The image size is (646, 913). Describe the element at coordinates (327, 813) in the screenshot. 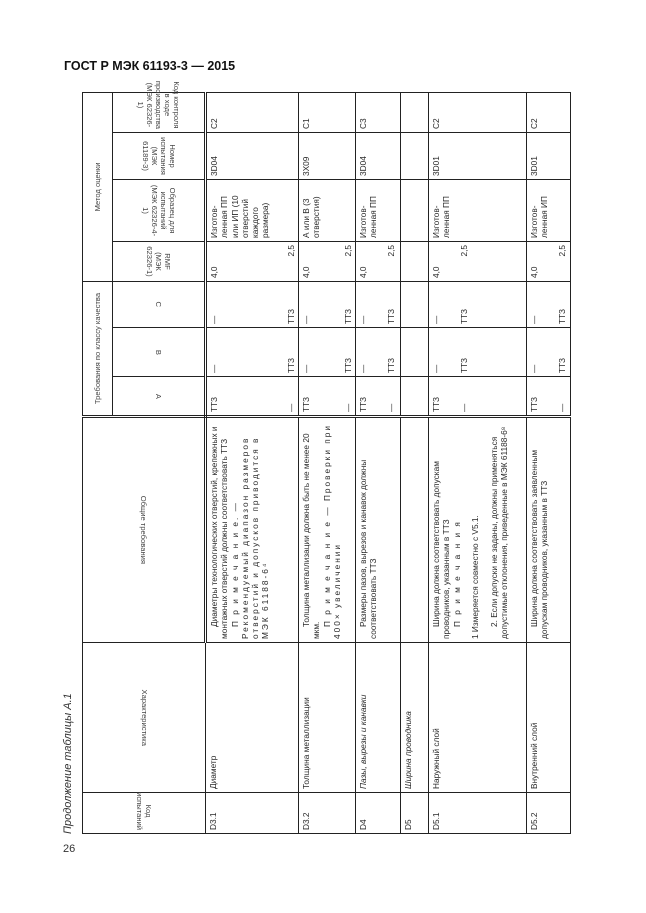

I see `cell-code: D3.2` at that location.